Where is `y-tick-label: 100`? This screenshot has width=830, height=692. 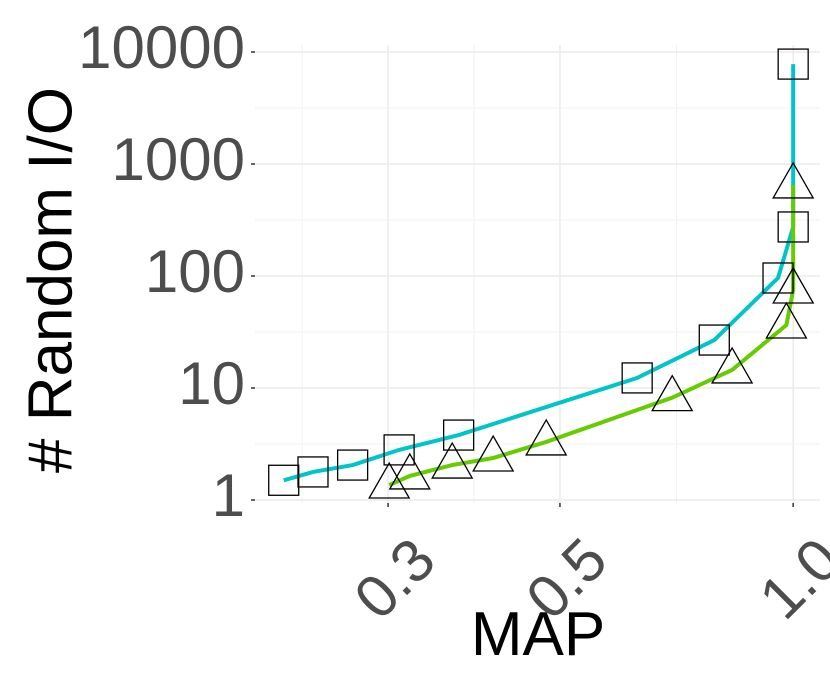 y-tick-label: 100 is located at coordinates (195, 271).